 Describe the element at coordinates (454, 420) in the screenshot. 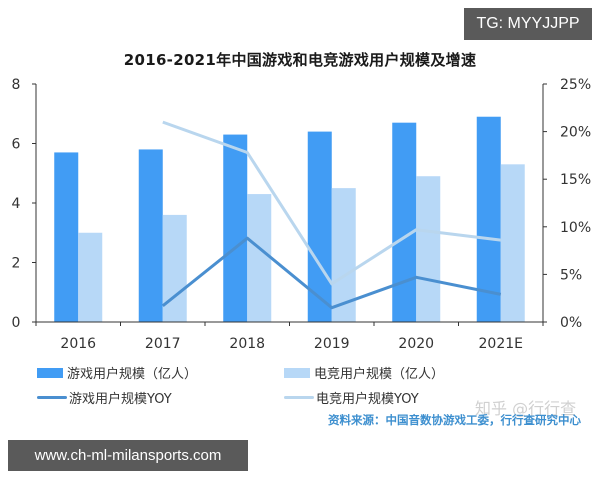

I see `source-text: 资料来源：中国音数协游戏工委，行行查研究中心` at that location.